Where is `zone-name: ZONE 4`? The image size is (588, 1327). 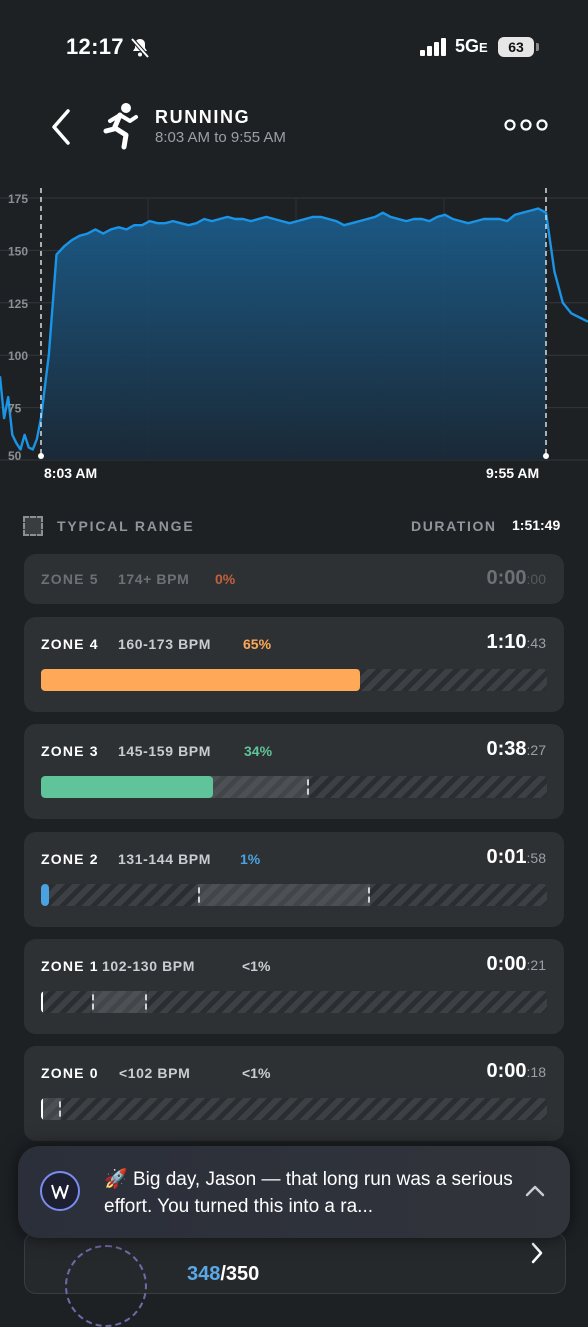 zone-name: ZONE 4 is located at coordinates (70, 644).